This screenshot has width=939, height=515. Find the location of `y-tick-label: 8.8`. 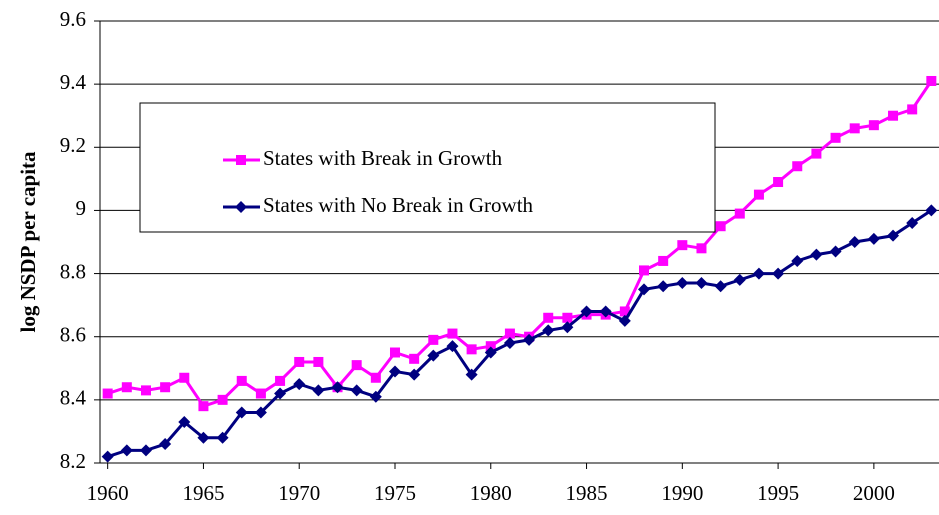

y-tick-label: 8.8 is located at coordinates (73, 271).